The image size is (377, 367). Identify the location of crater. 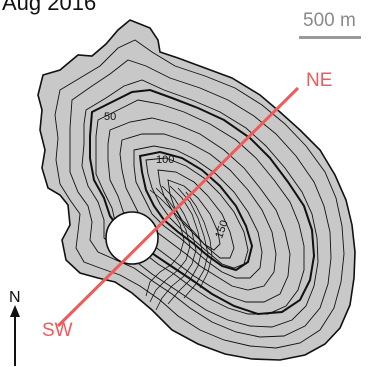
(132, 238).